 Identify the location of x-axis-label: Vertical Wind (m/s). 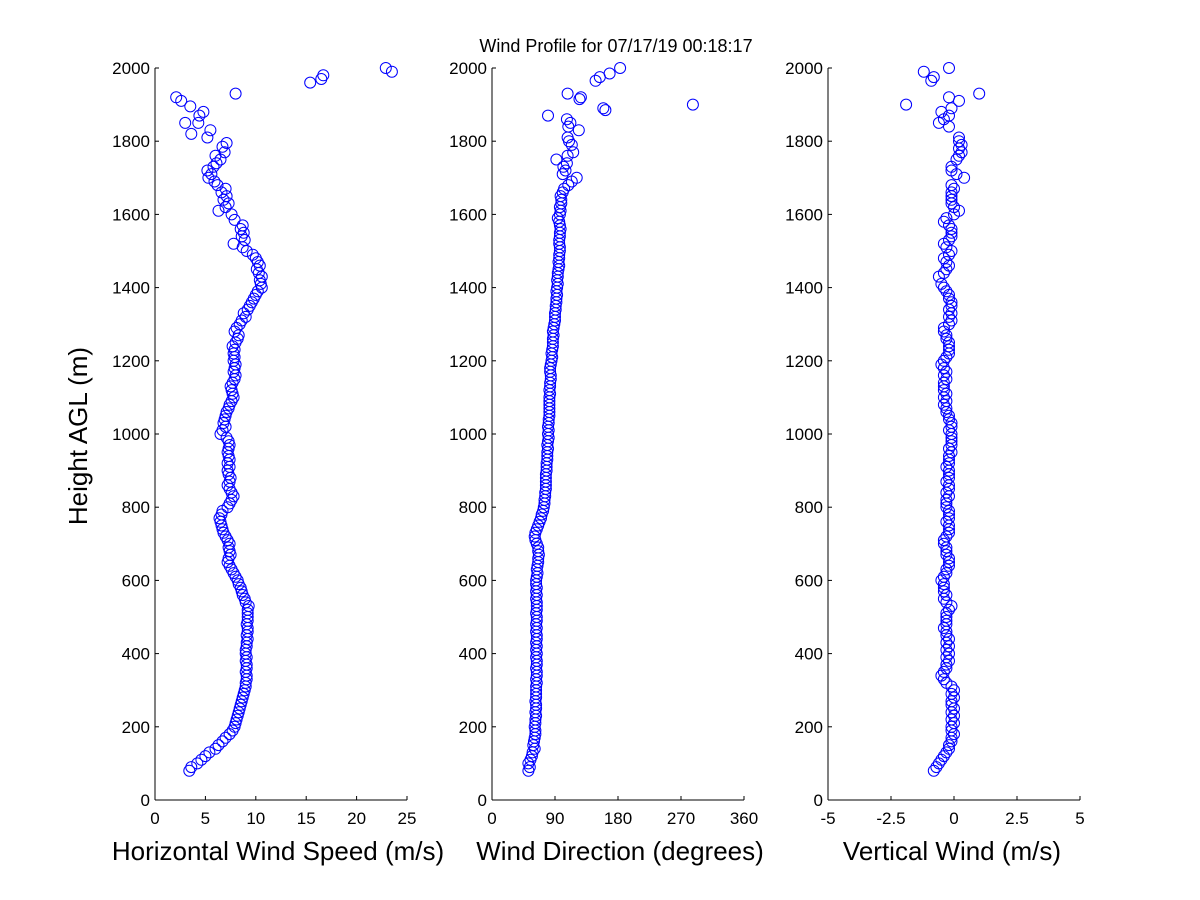
(952, 851).